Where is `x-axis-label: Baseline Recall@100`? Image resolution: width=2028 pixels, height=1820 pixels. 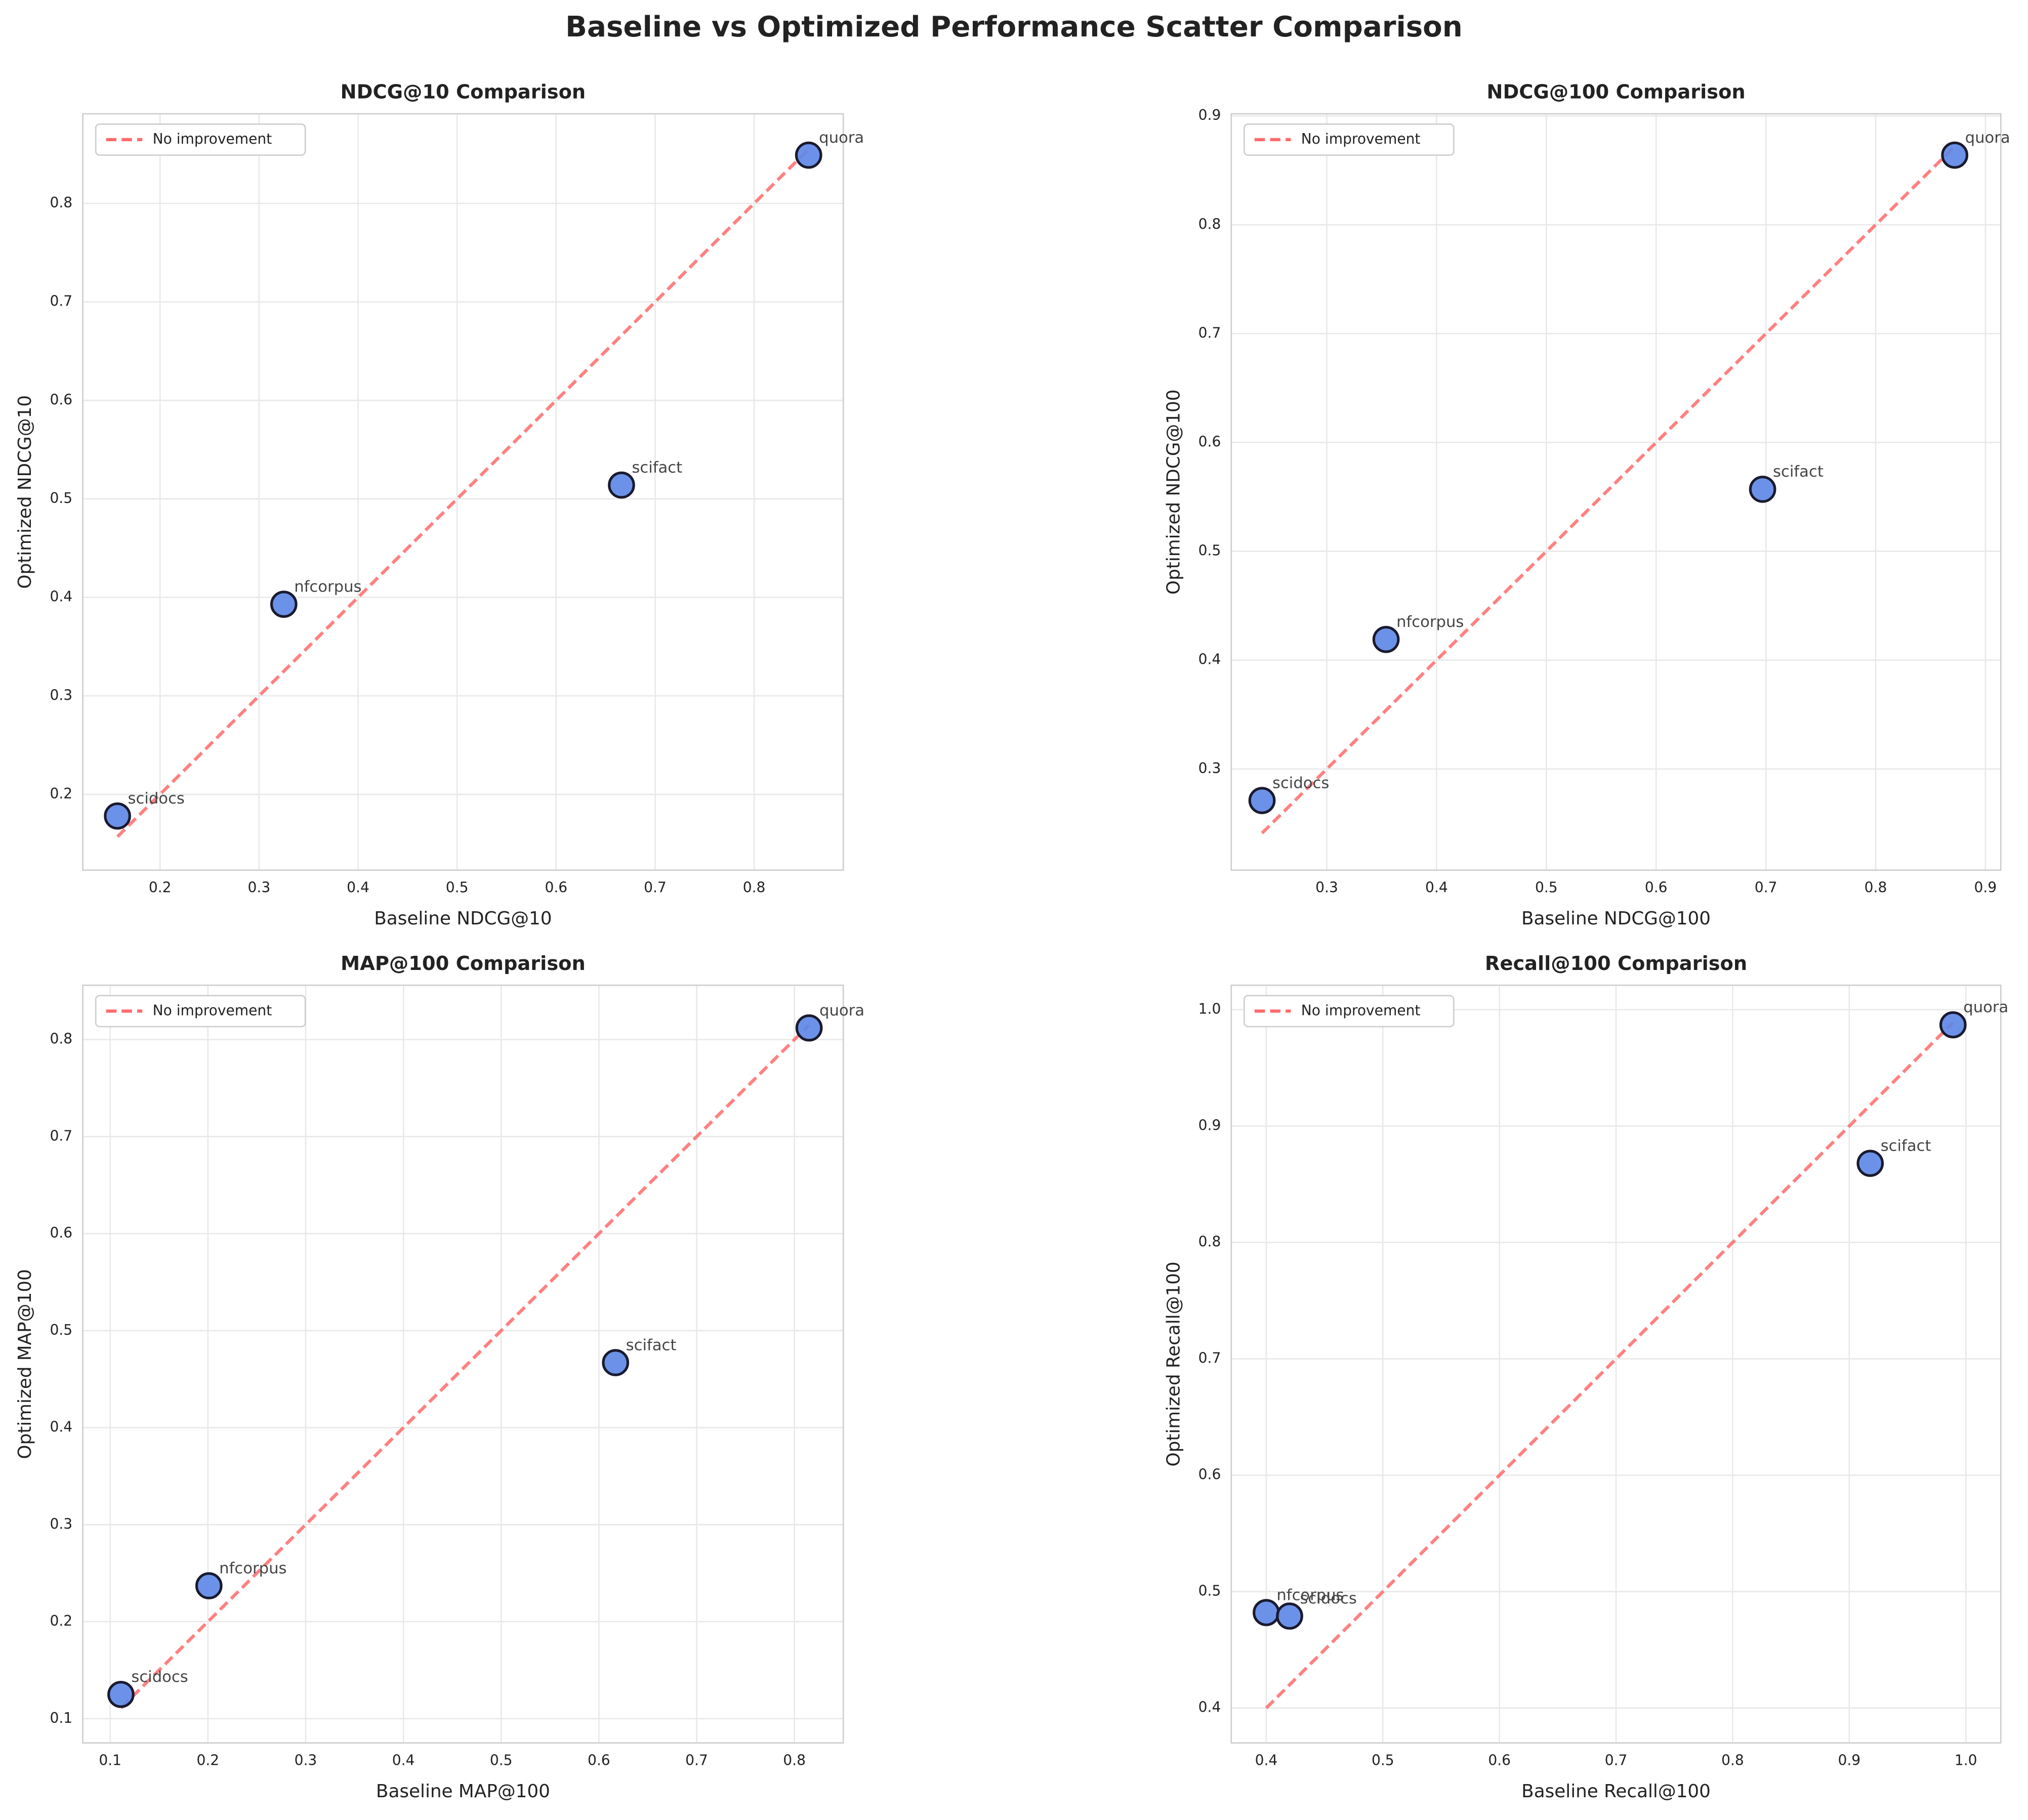 x-axis-label: Baseline Recall@100 is located at coordinates (1616, 1792).